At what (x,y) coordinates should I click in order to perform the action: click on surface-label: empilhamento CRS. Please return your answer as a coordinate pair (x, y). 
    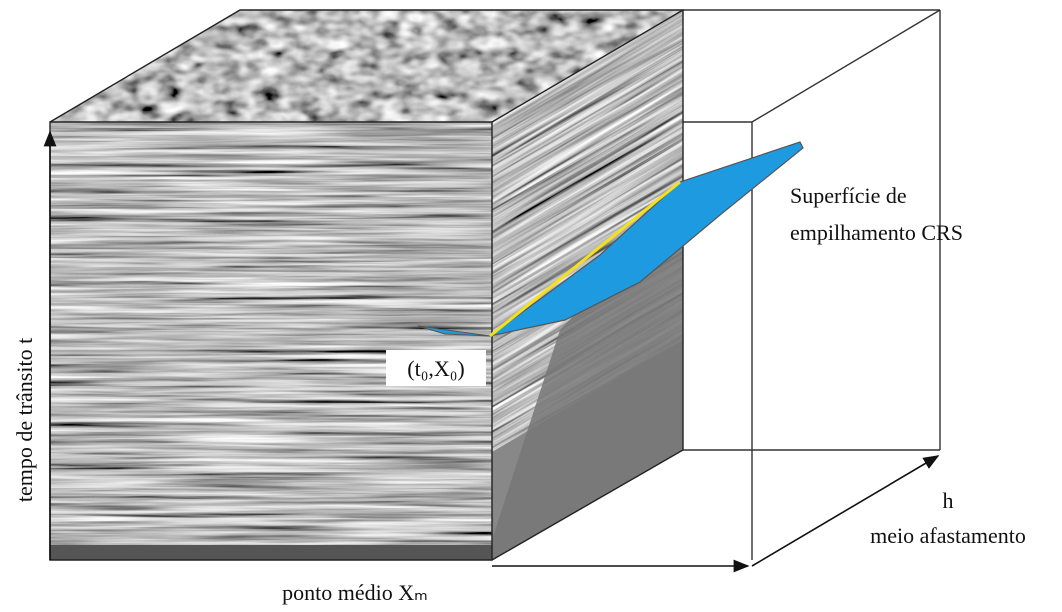
    Looking at the image, I should click on (876, 232).